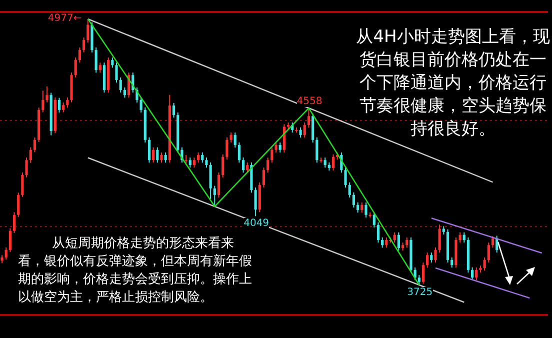  I want to click on annotation: 从短周期价格走势的形态来看来看，银价似有反弹迹象，但本周有新年假期的影响，价格走势会受到压抑。操作上以做空为主，严格止损控制风险。, so click(135, 271).